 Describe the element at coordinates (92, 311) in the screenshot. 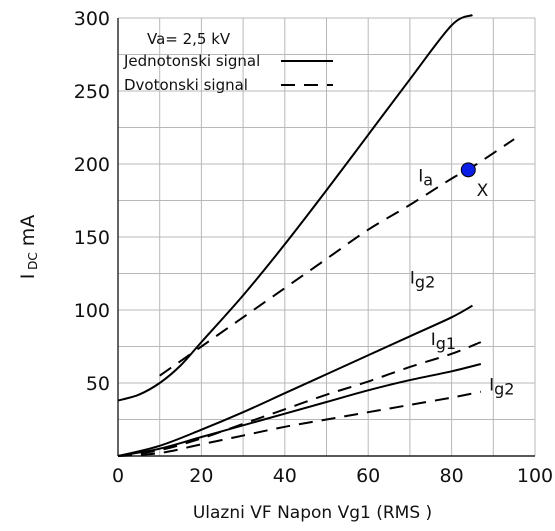

I see `y-tick-label: 100` at that location.